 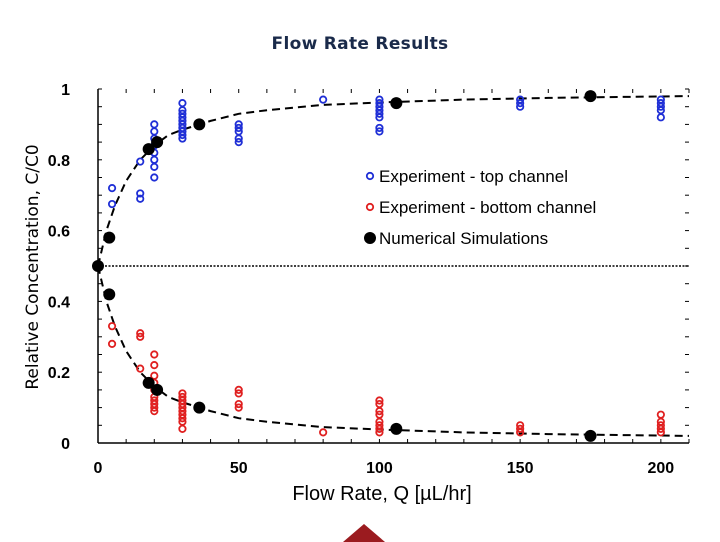 What do you see at coordinates (59, 302) in the screenshot?
I see `y-tick-label: 0.4` at bounding box center [59, 302].